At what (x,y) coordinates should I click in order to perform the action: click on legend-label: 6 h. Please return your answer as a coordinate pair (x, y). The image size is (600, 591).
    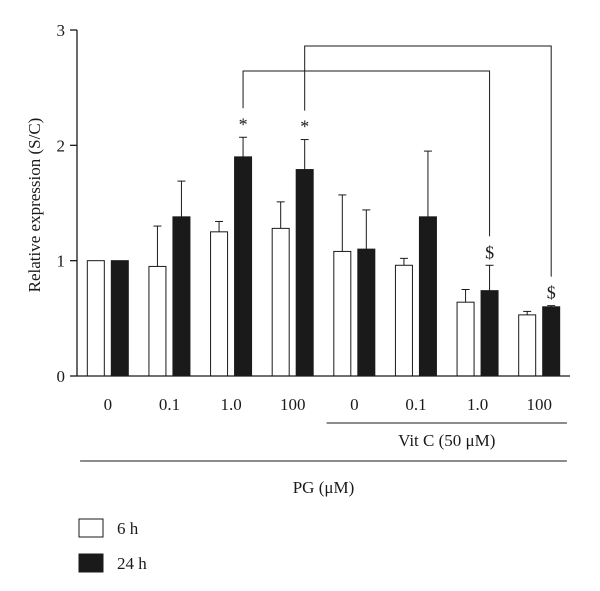
    Looking at the image, I should click on (128, 528).